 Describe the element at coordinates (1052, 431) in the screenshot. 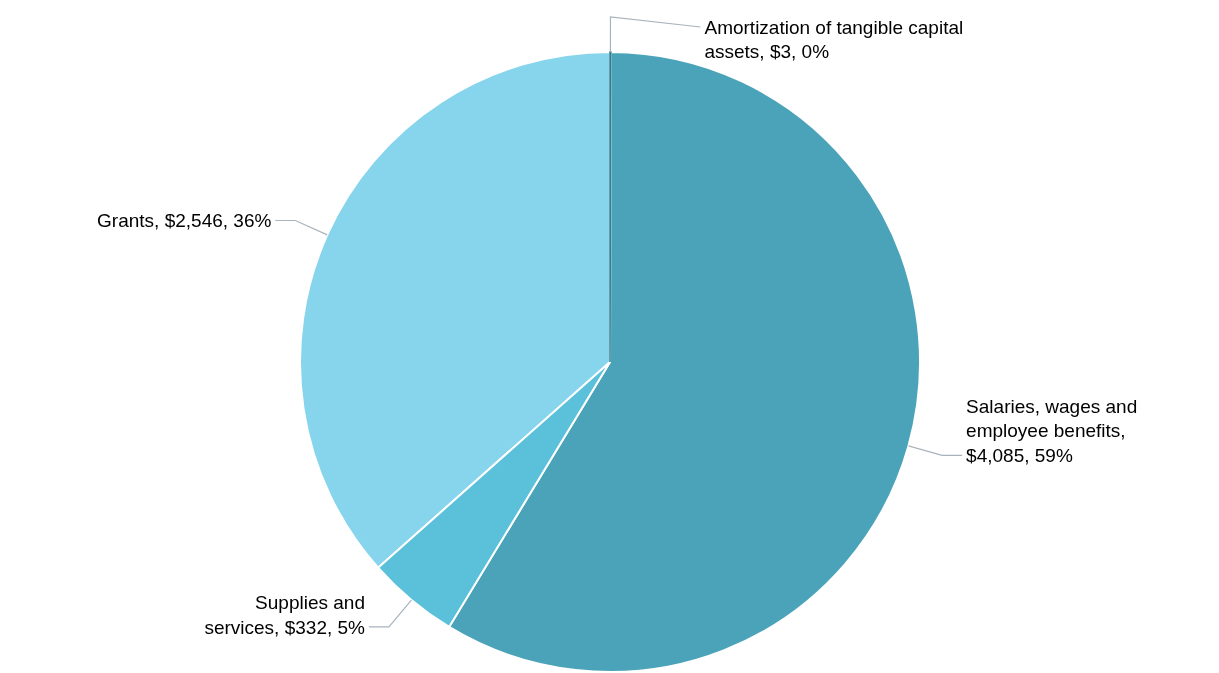

I see `slice-label: Salaries, wages and employee benefits, $4,085, 59%` at that location.